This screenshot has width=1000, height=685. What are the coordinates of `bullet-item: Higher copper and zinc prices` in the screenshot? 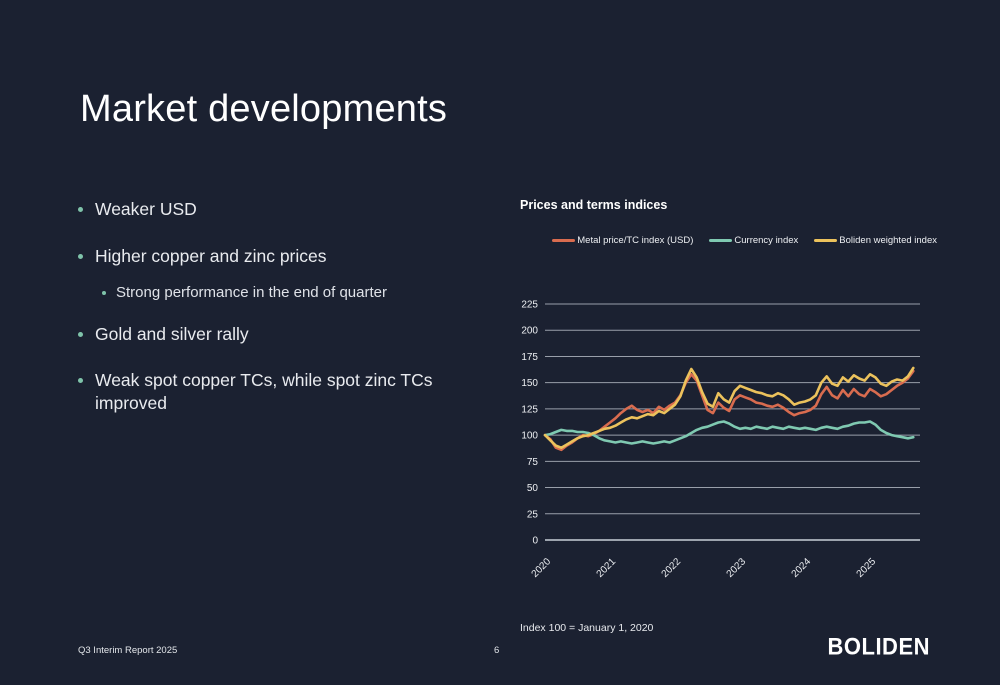 It's located at (275, 256).